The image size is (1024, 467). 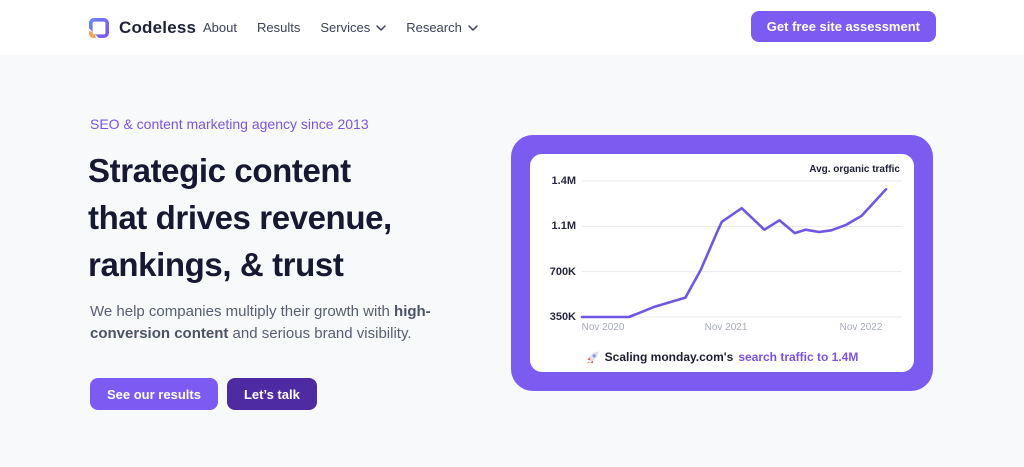 What do you see at coordinates (158, 27) in the screenshot?
I see `logo-wordmark: Codeless` at bounding box center [158, 27].